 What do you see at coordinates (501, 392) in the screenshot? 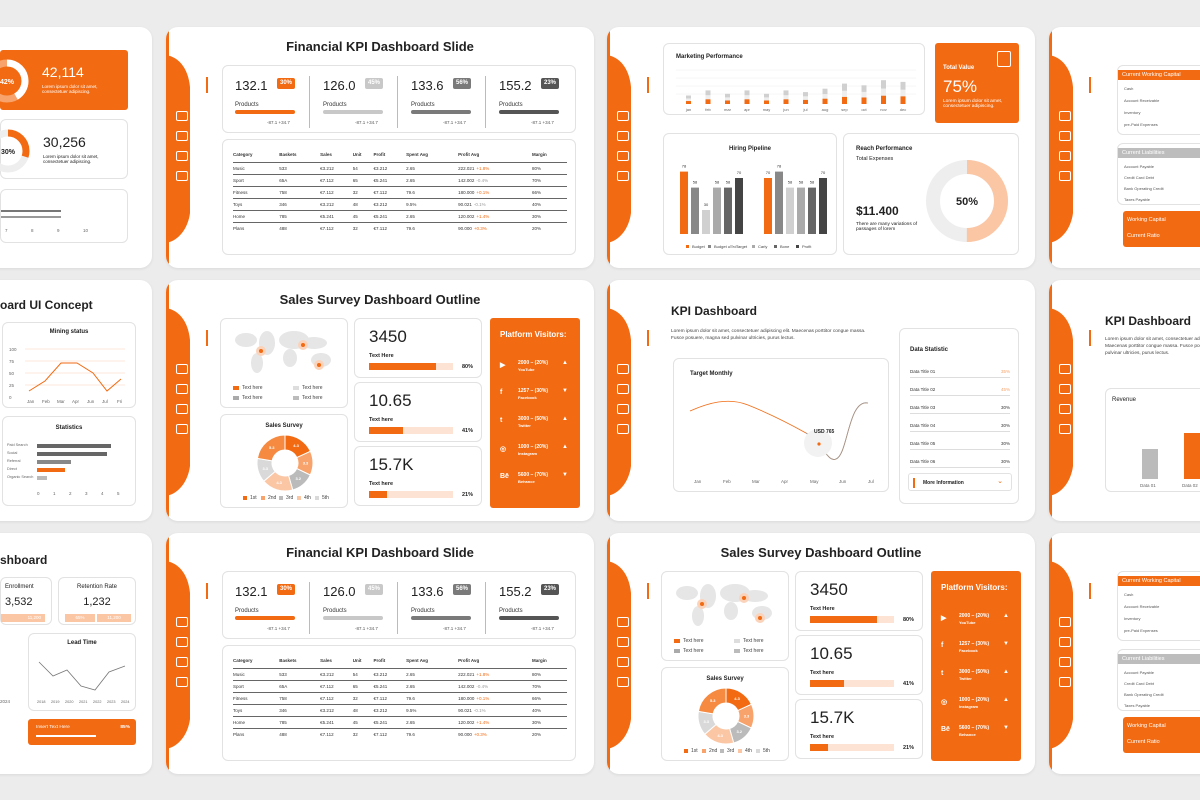
I see `facebook-icon: f` at bounding box center [501, 392].